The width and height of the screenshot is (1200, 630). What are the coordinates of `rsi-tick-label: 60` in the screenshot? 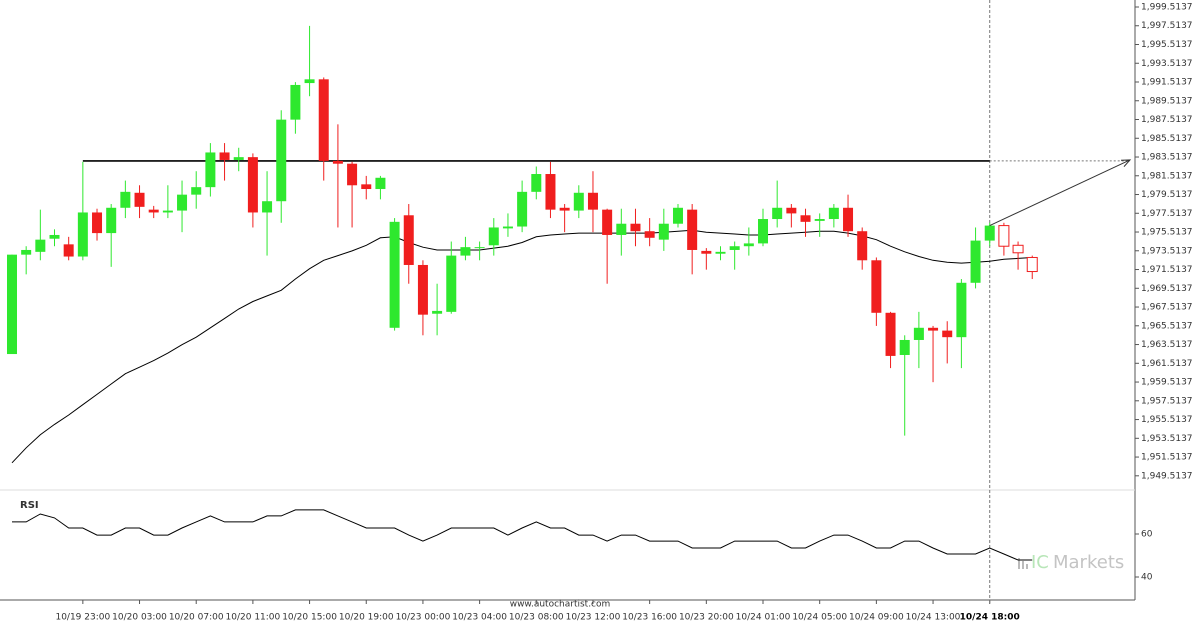 It's located at (1147, 534).